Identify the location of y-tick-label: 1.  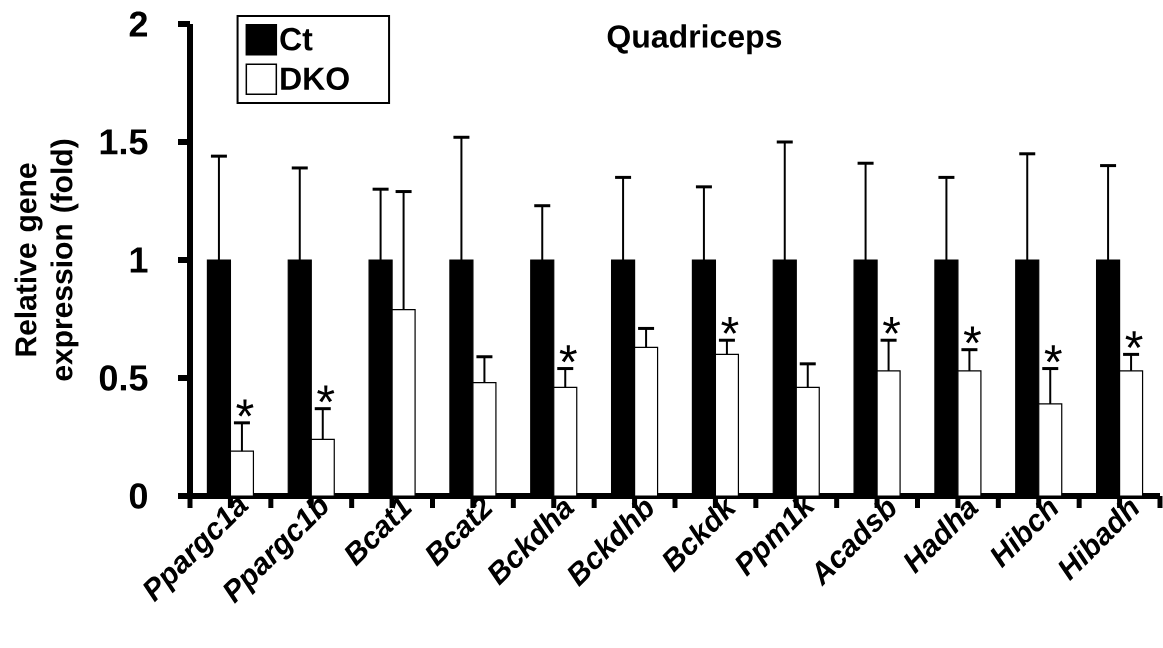
(139, 260).